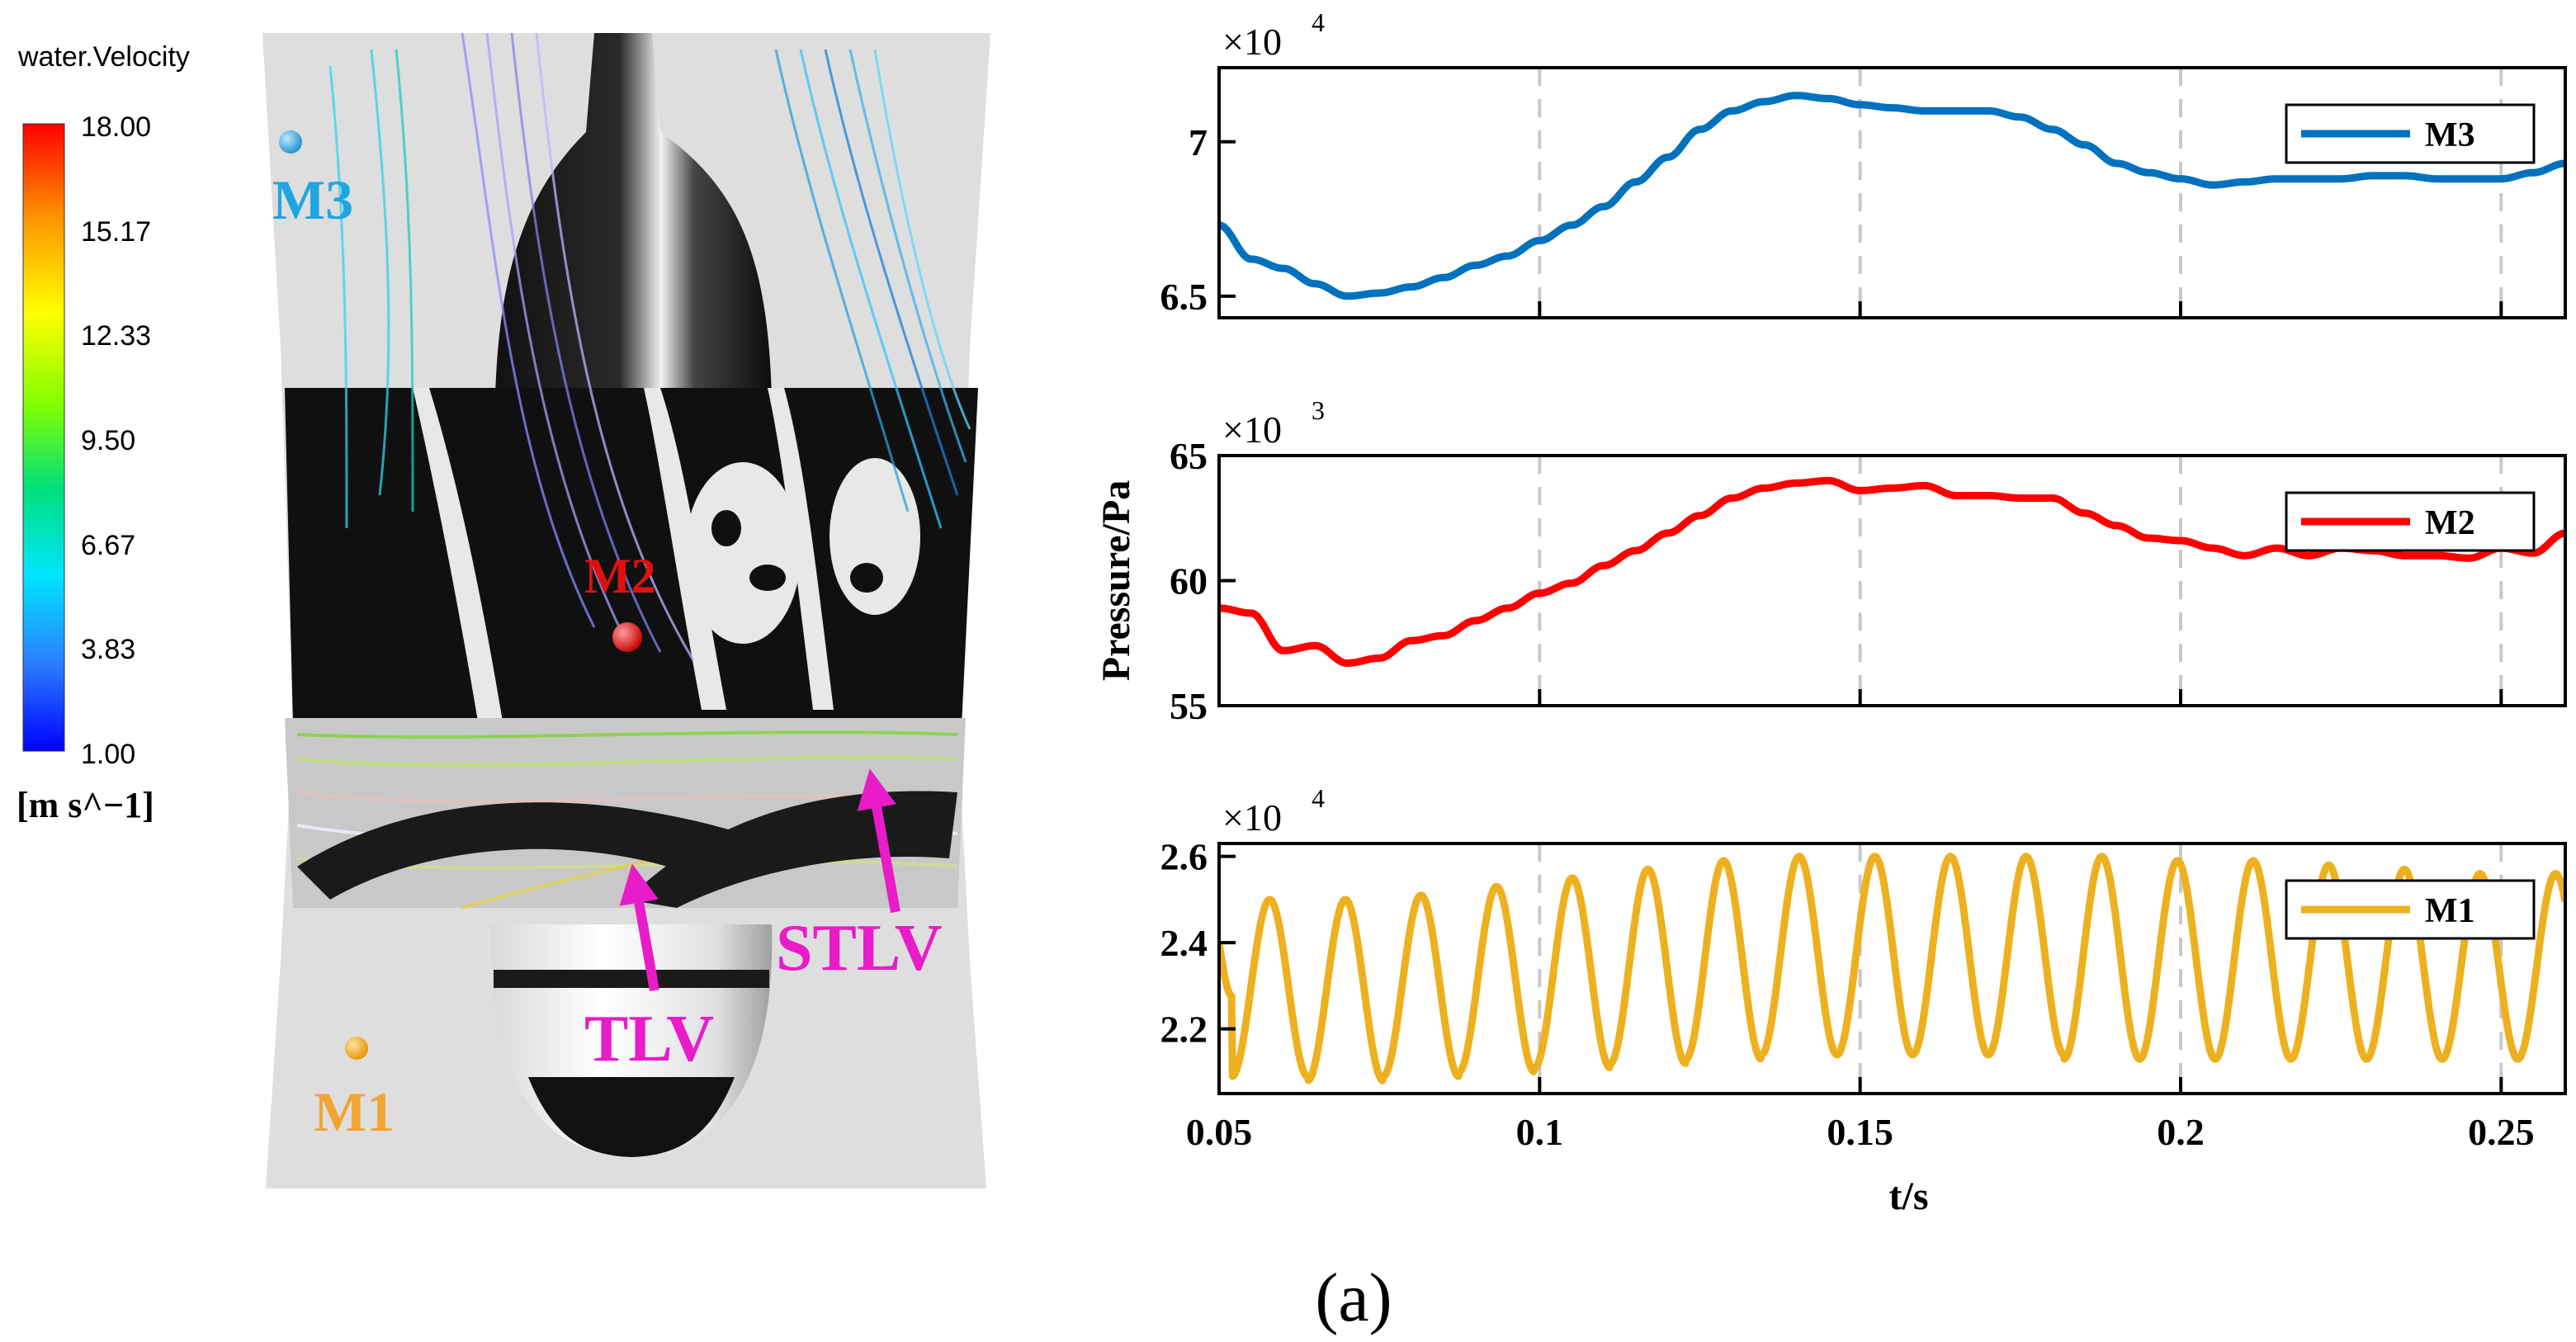  Describe the element at coordinates (1184, 857) in the screenshot. I see `y-tick-label: 2.6` at that location.